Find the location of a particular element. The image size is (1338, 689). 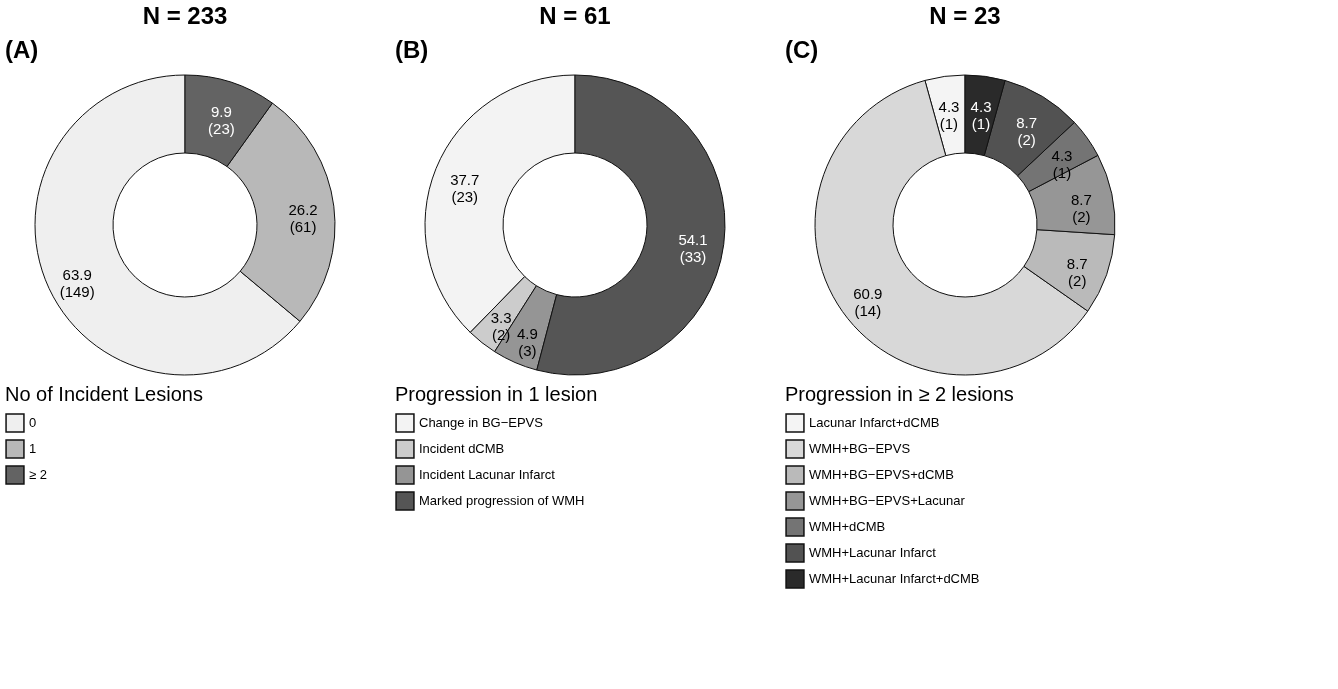

text: (A) is located at coordinates (22, 49).